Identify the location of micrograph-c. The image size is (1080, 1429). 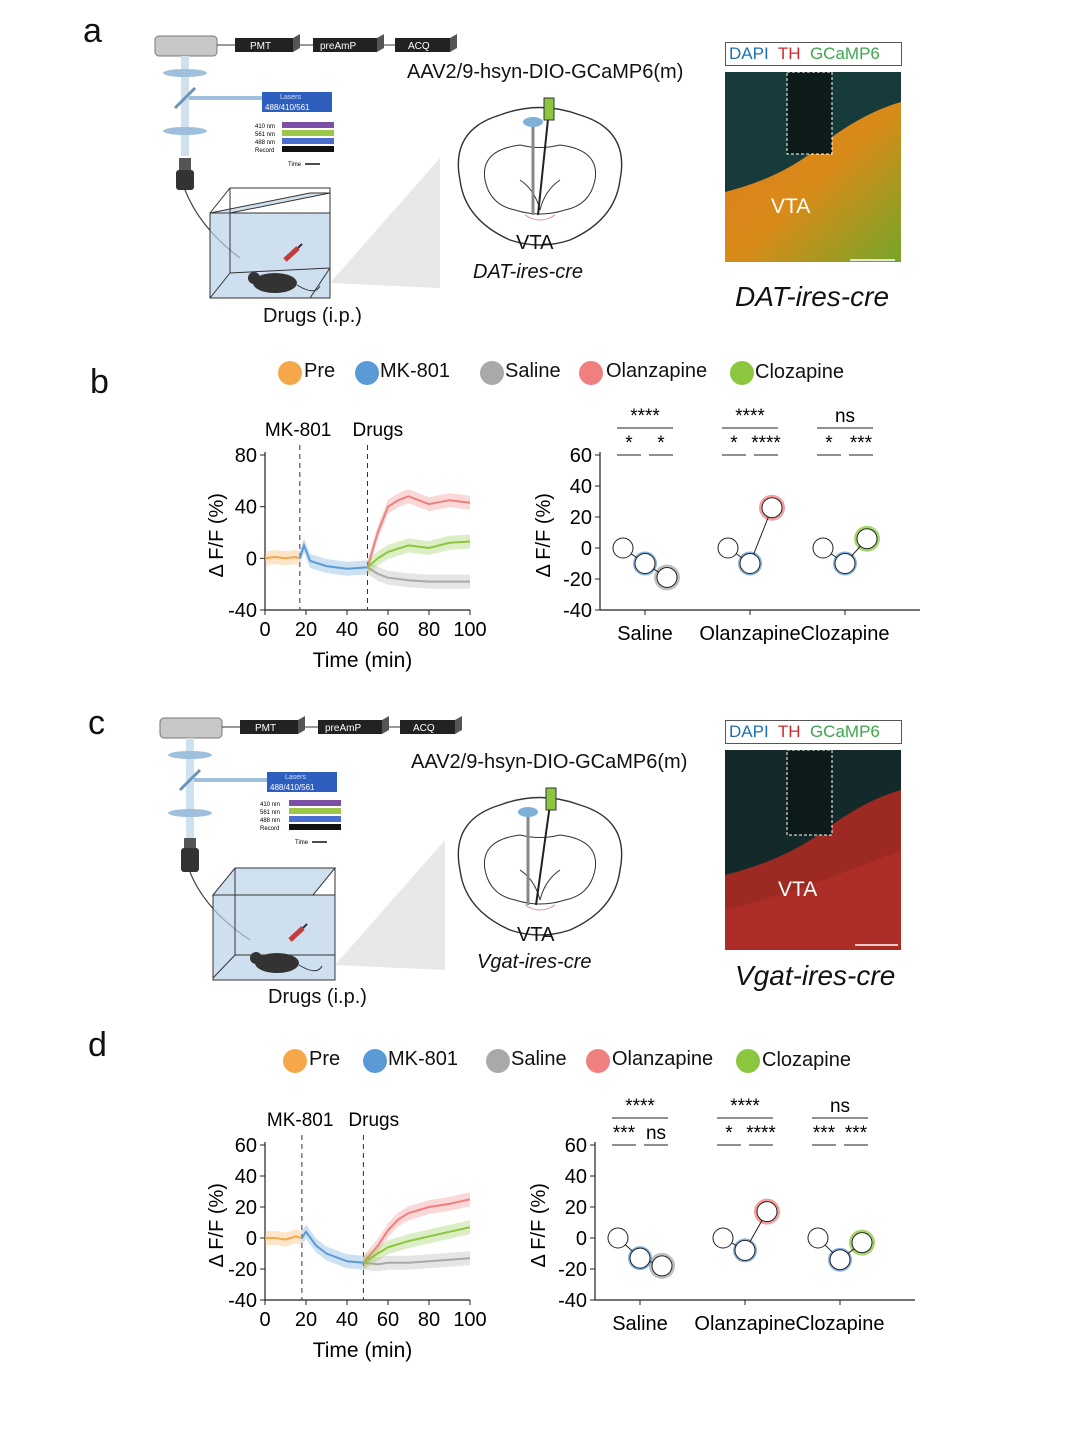
(813, 850).